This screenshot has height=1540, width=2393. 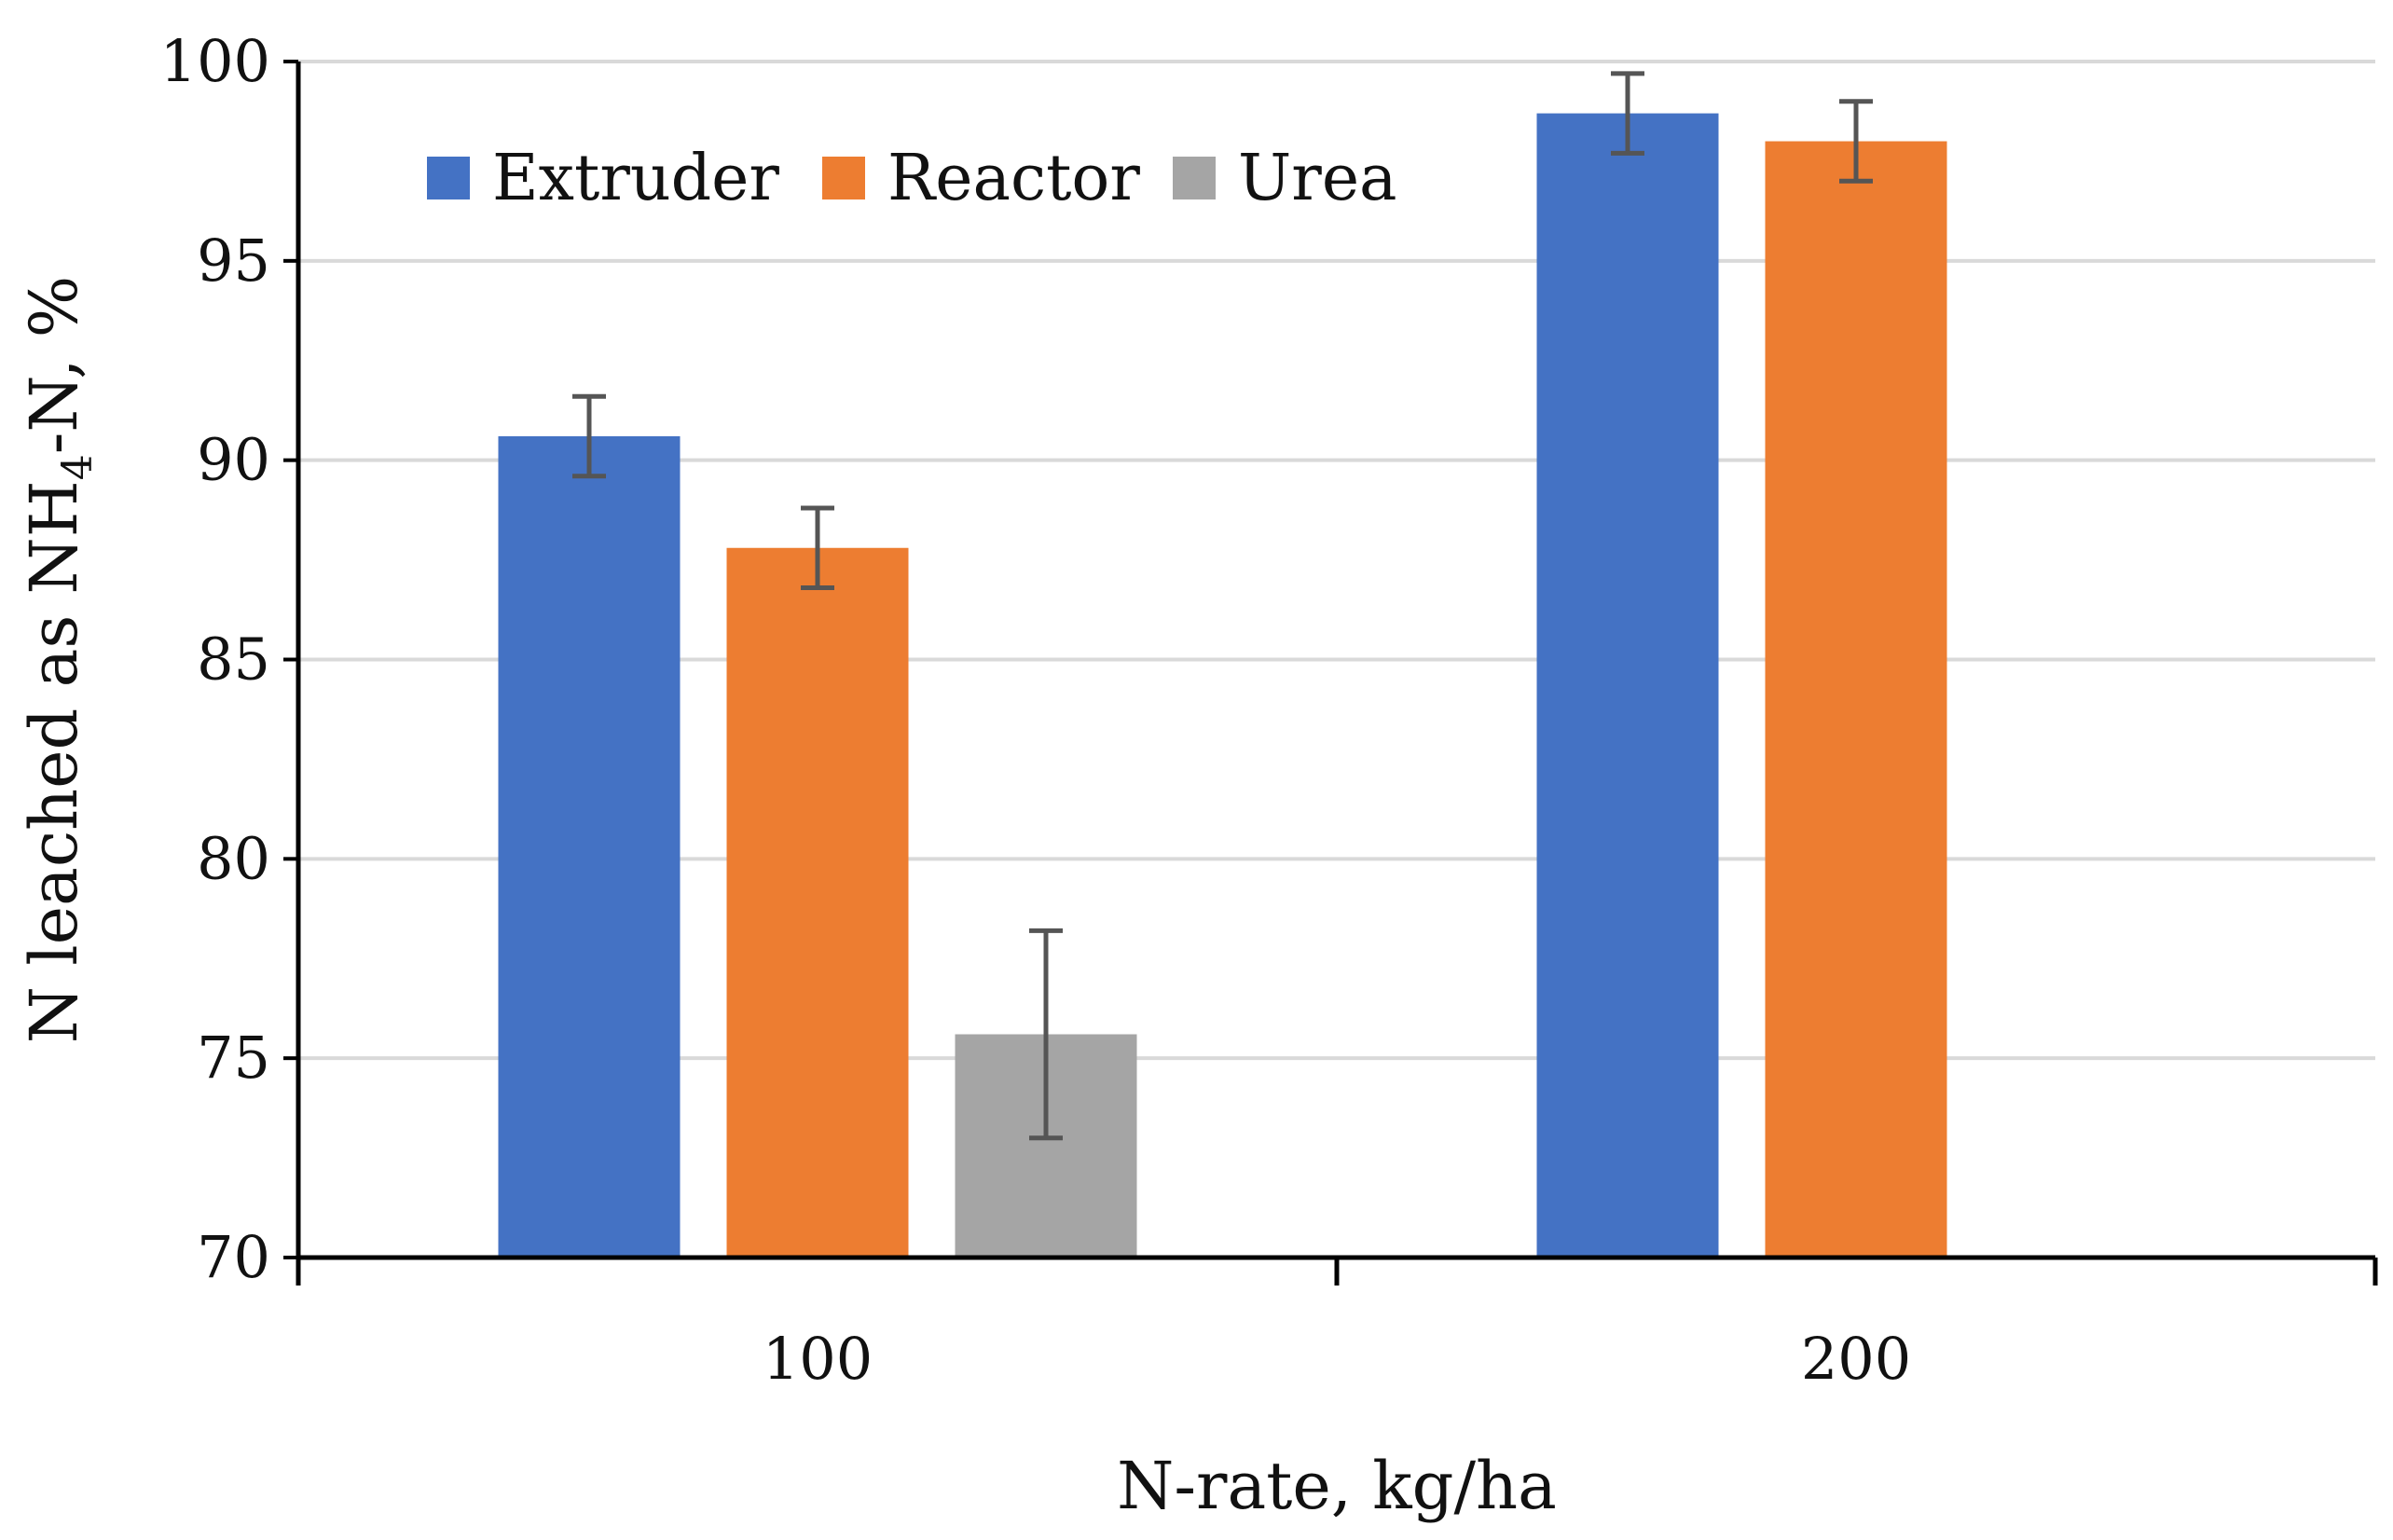 I want to click on x-tick-label: 200, so click(x=1856, y=1359).